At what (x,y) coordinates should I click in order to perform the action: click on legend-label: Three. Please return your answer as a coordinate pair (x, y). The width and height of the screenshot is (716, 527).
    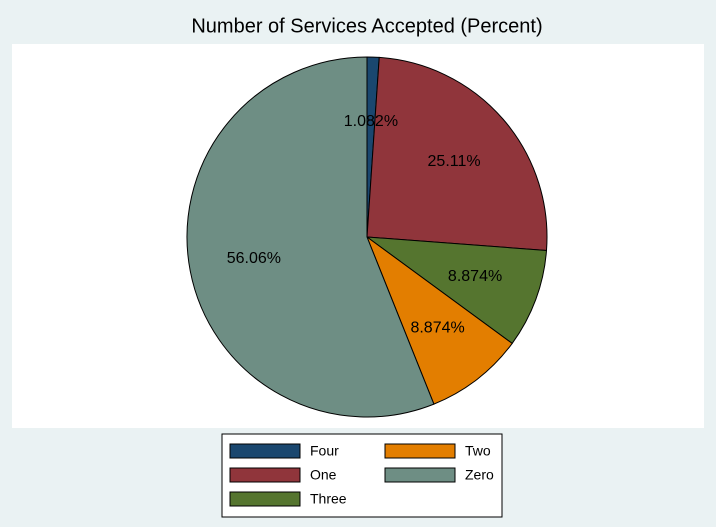
    Looking at the image, I should click on (328, 499).